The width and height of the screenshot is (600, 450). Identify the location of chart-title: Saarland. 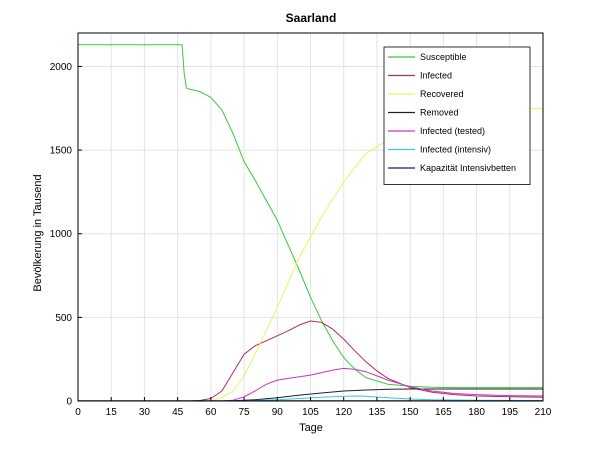
(311, 18).